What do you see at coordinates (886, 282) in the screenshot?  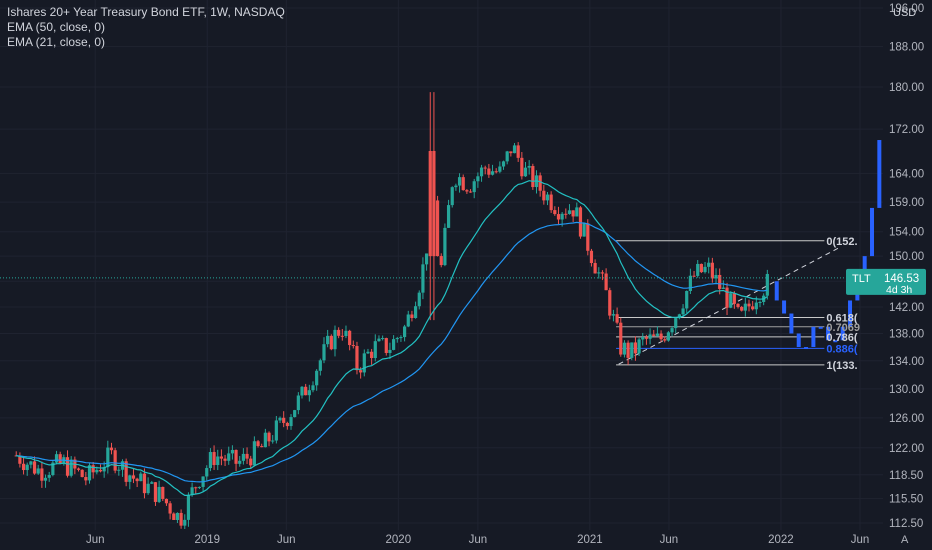 I see `last-price-tag: TLT 146.53 4d 3h` at bounding box center [886, 282].